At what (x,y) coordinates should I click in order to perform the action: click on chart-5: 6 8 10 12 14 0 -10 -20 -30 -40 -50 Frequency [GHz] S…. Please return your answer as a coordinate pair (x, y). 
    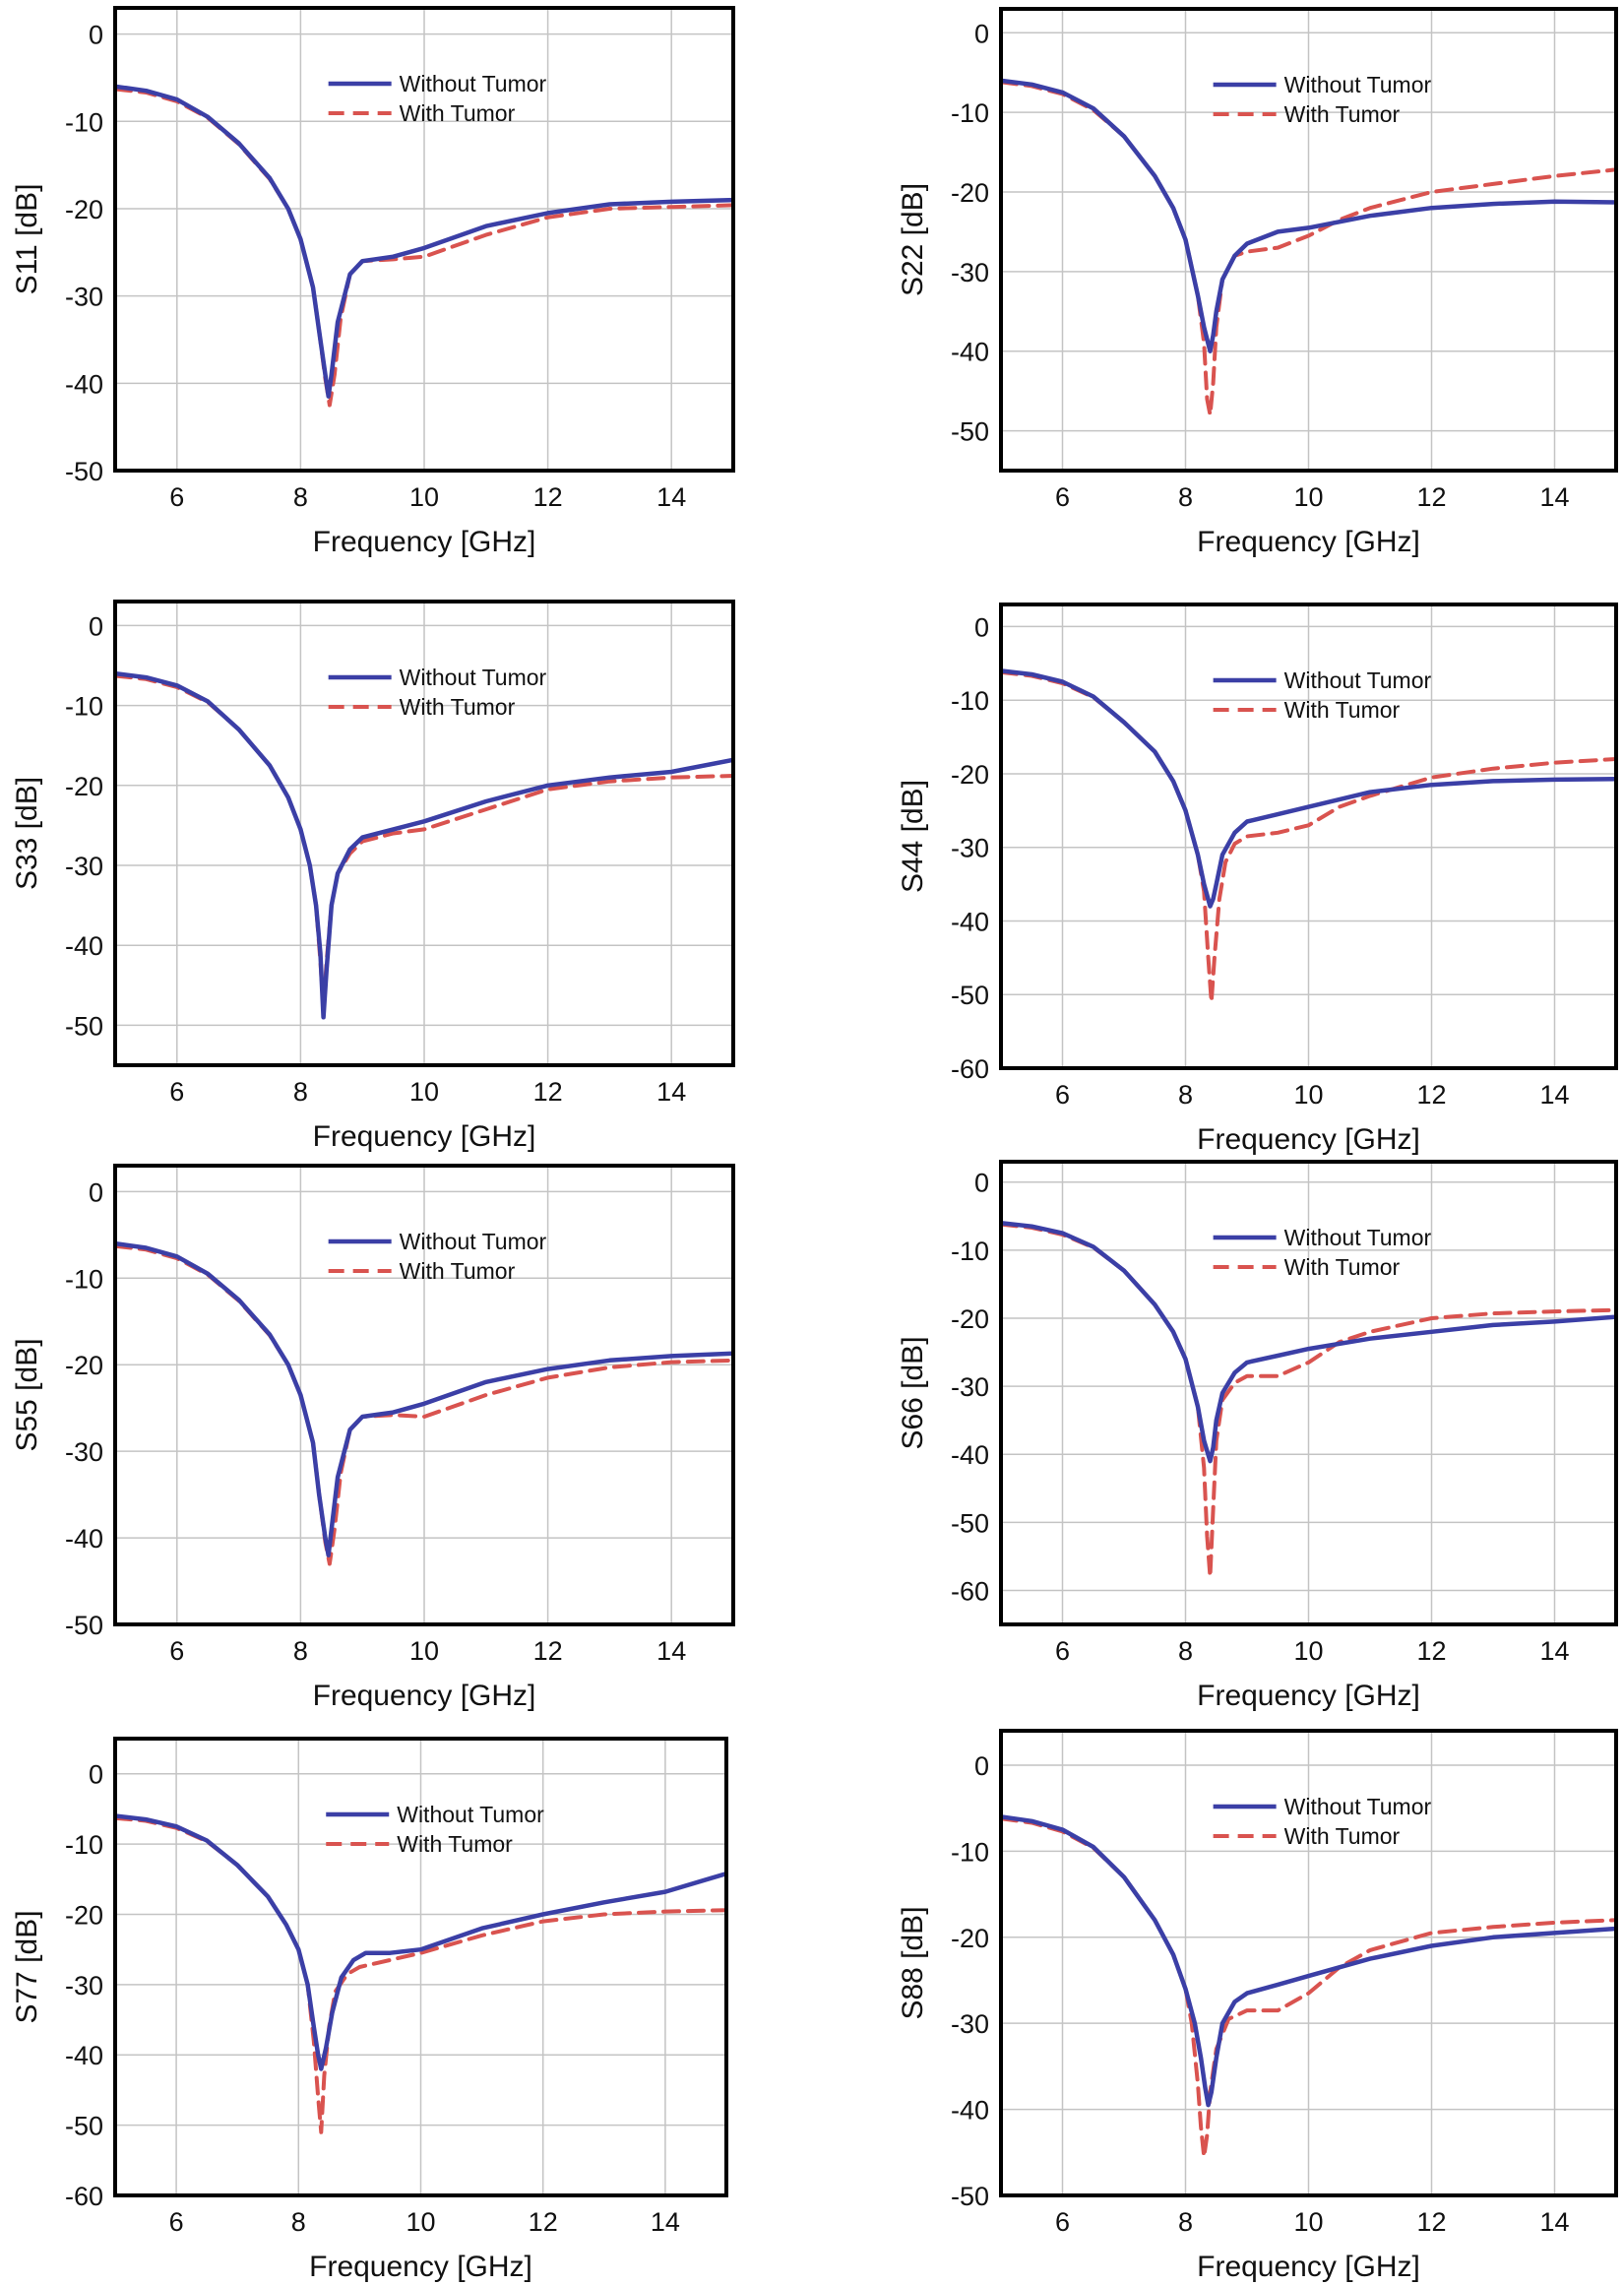
    Looking at the image, I should click on (373, 1438).